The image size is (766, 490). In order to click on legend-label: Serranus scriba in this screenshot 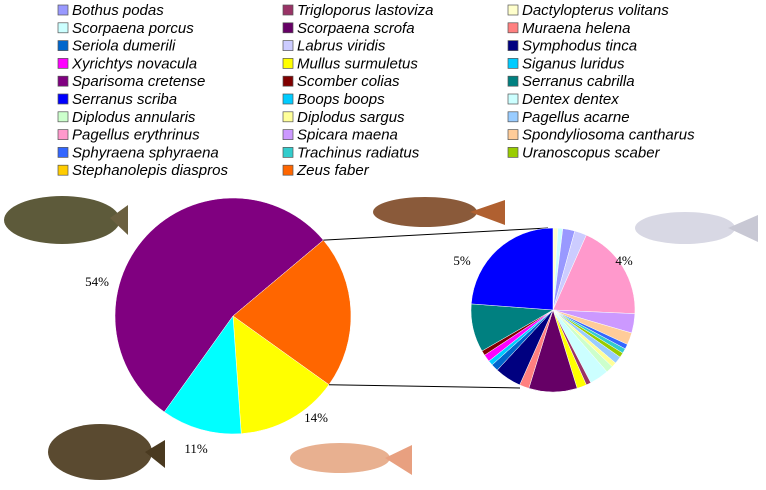, I will do `click(124, 99)`.